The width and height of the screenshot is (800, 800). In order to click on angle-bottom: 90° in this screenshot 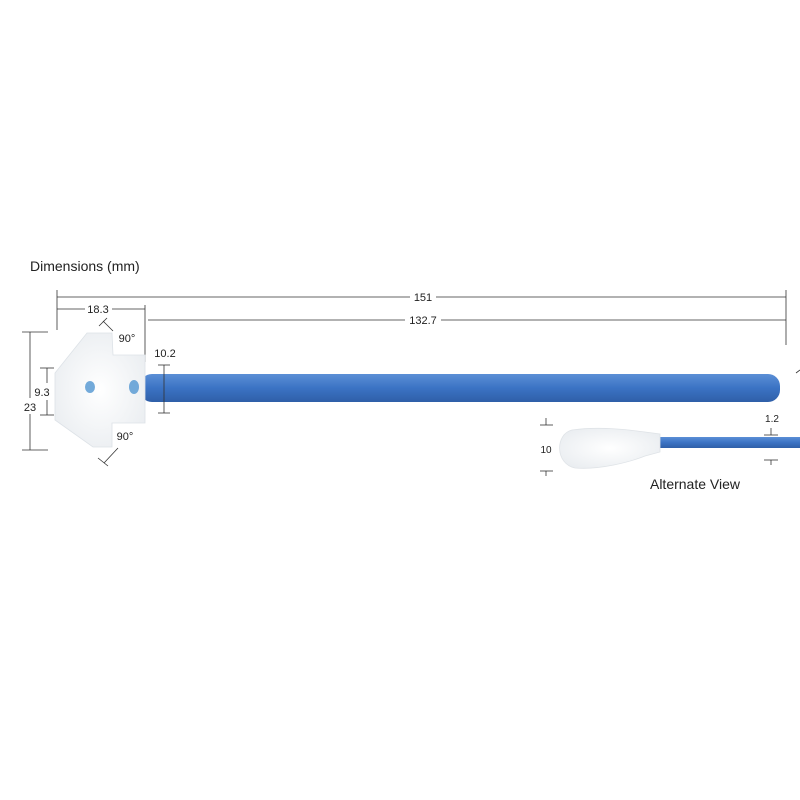, I will do `click(115, 449)`.